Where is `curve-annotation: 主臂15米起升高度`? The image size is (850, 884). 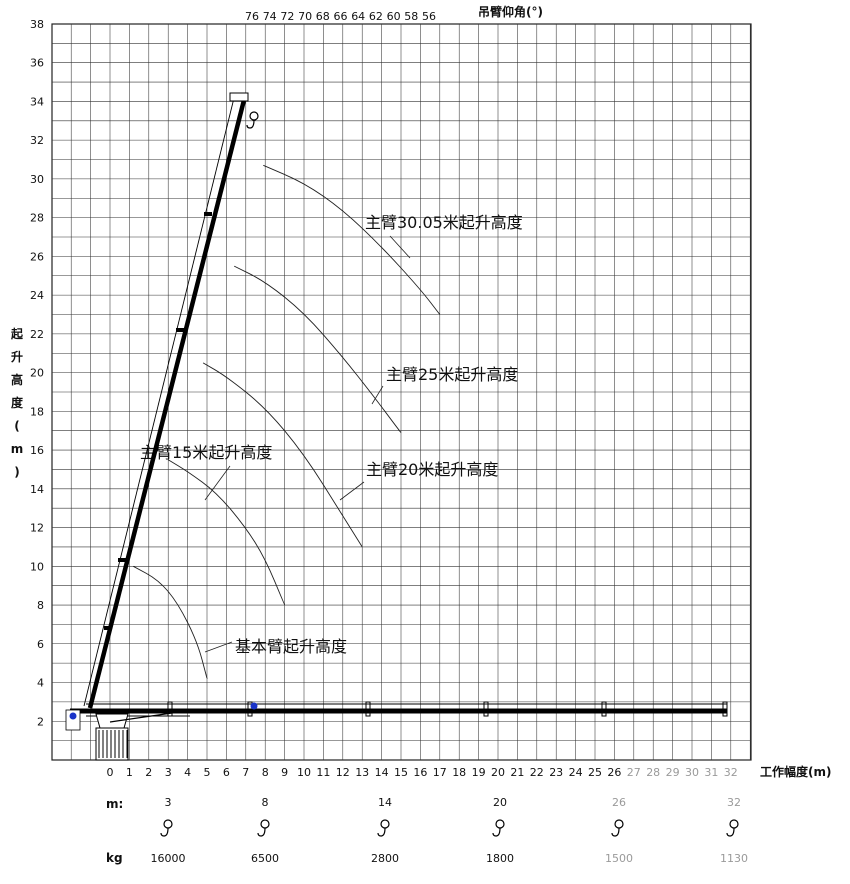 curve-annotation: 主臂15米起升高度 is located at coordinates (206, 452).